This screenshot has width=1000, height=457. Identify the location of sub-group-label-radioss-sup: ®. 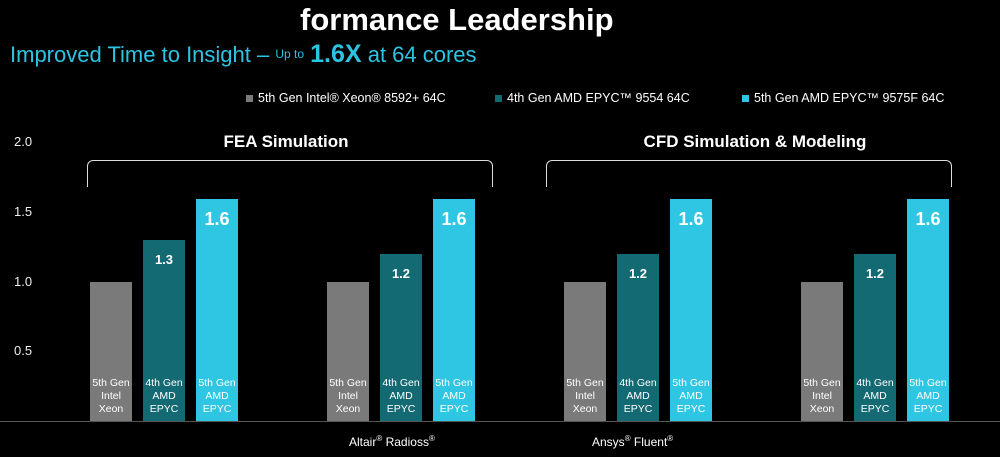
(379, 438).